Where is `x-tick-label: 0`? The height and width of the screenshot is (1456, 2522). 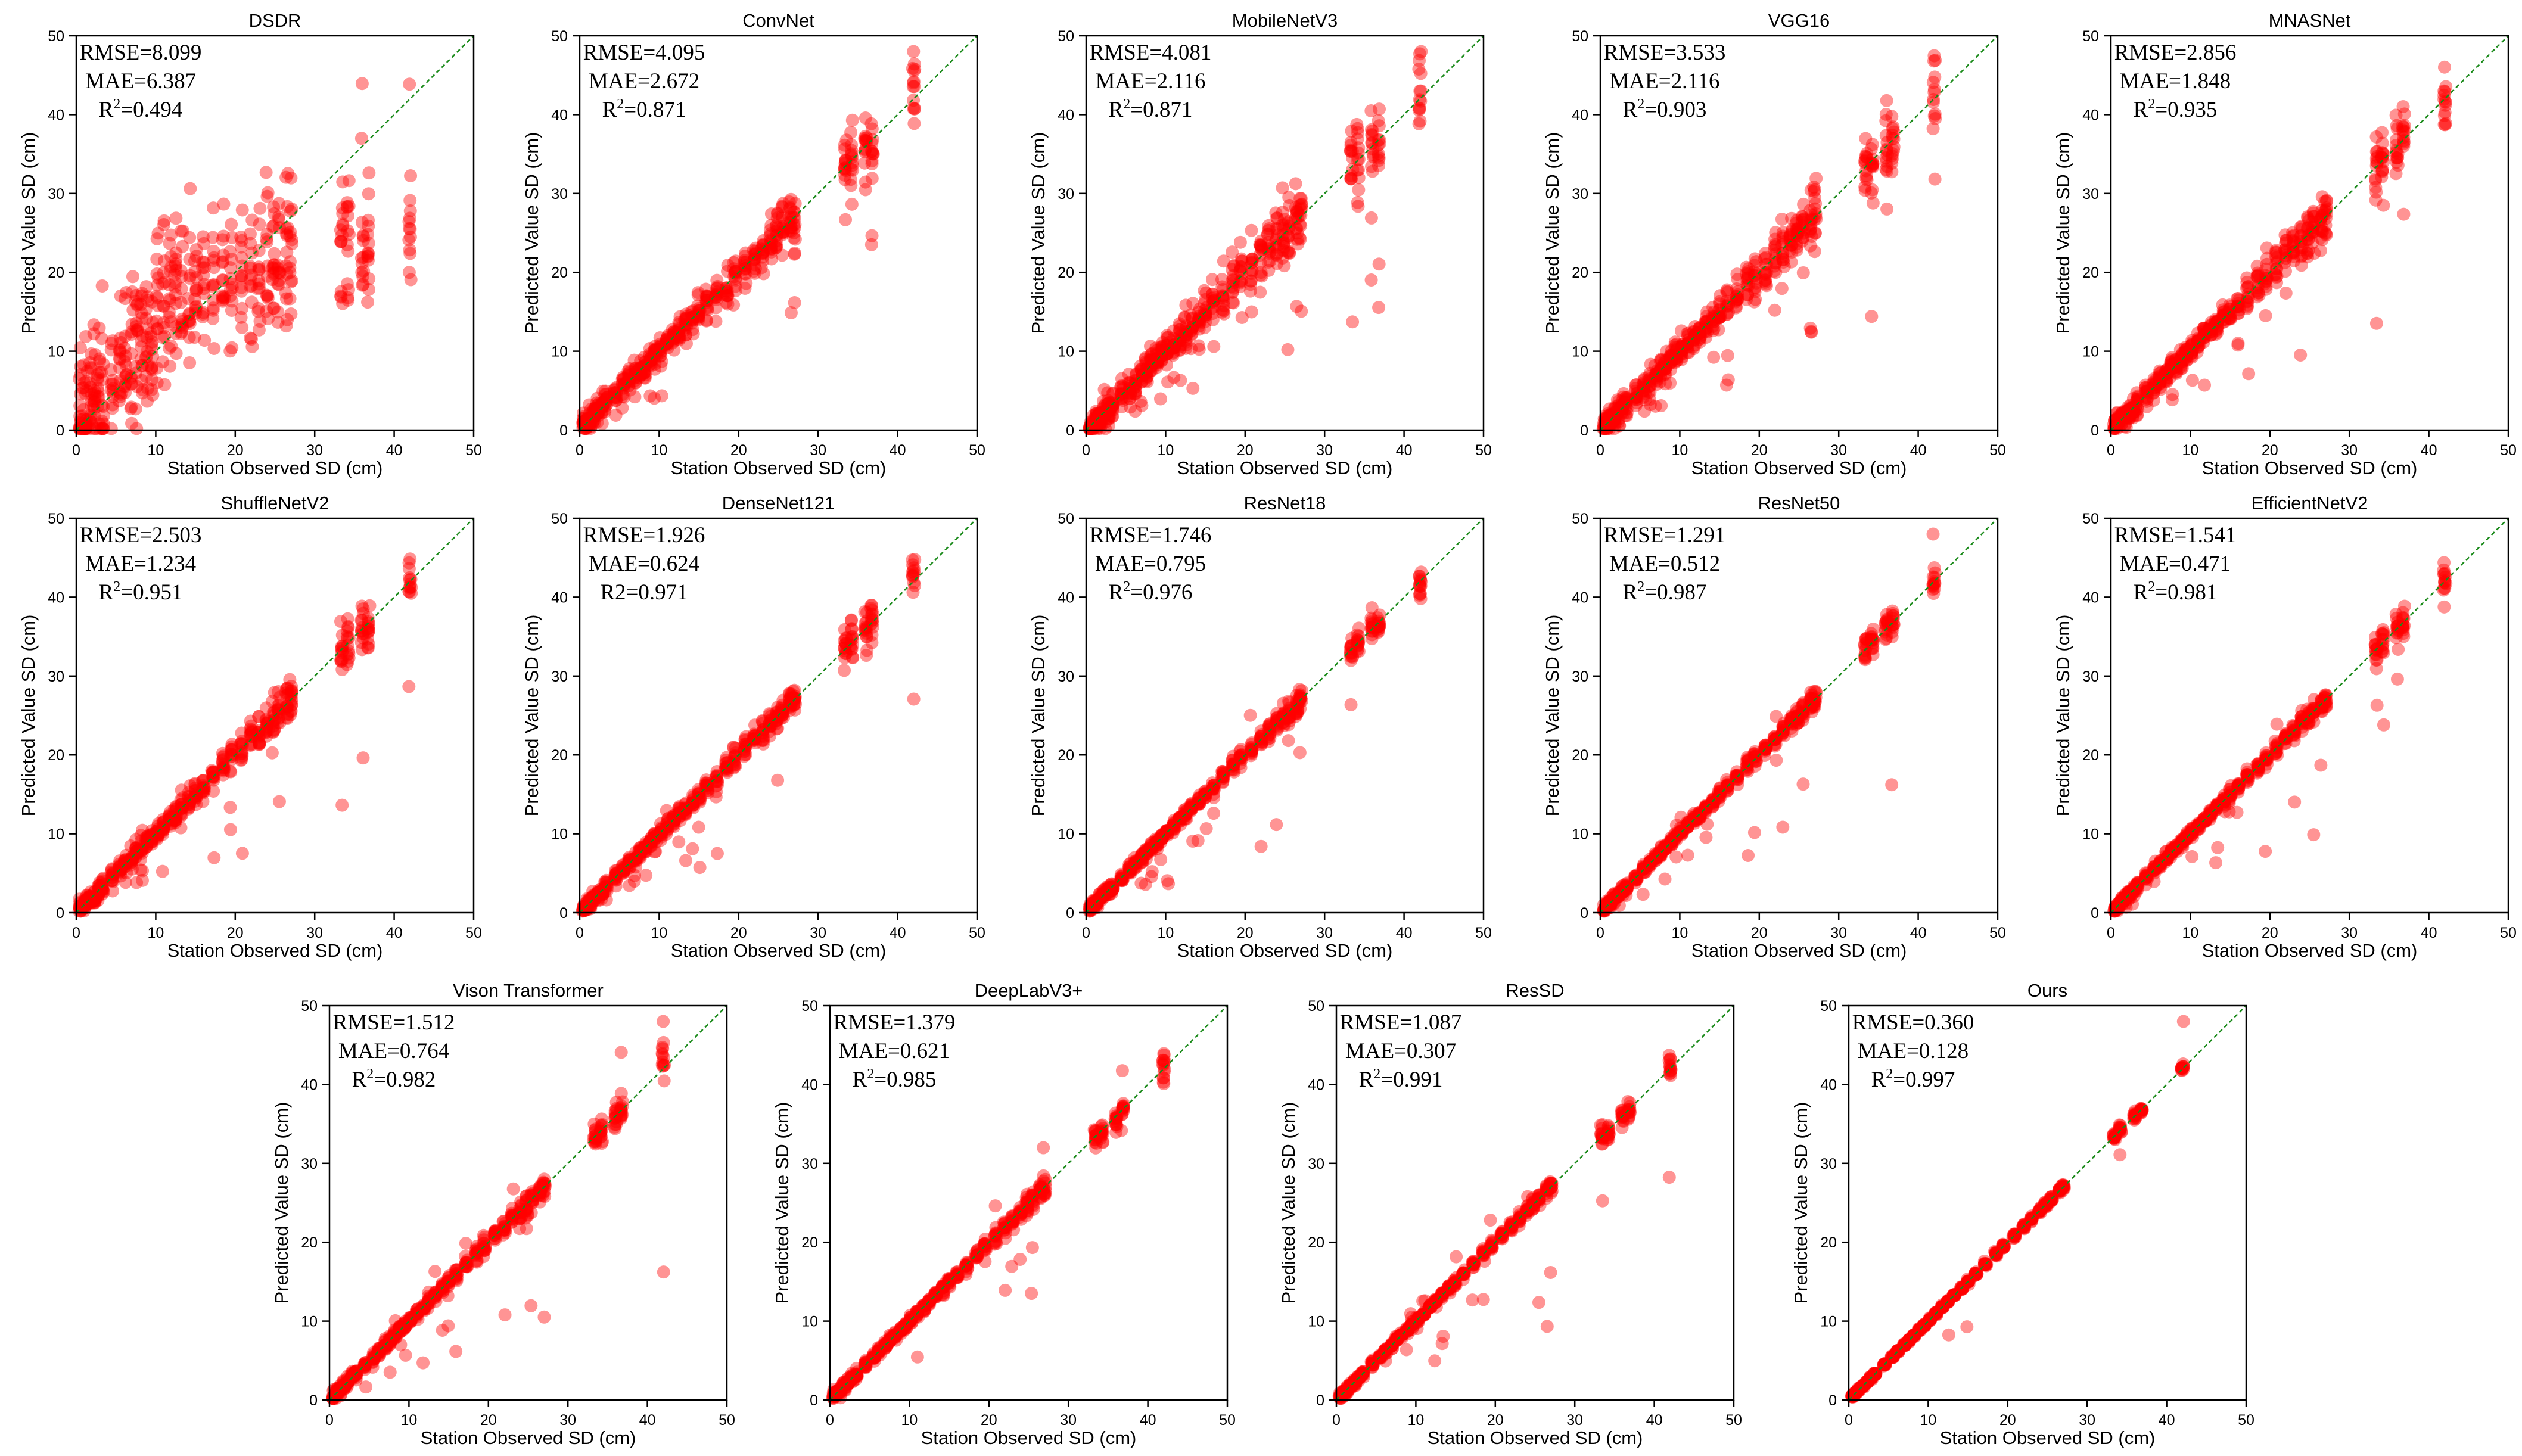 x-tick-label: 0 is located at coordinates (76, 450).